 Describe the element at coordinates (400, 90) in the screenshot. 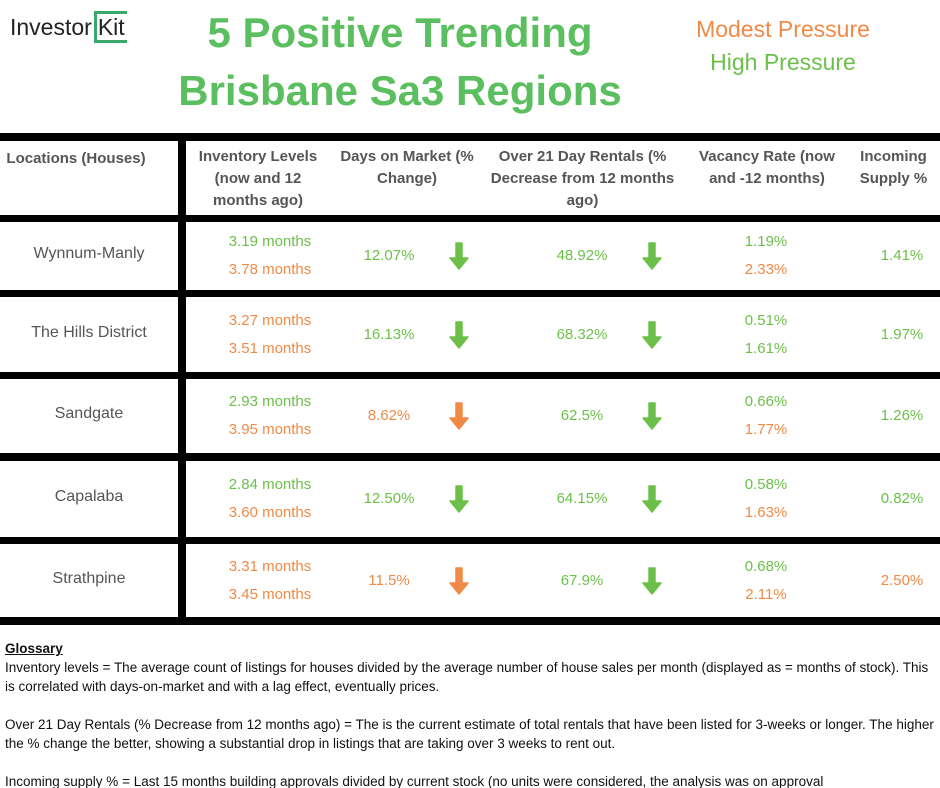

I see `title-line: Brisbane Sa3 Regions` at that location.